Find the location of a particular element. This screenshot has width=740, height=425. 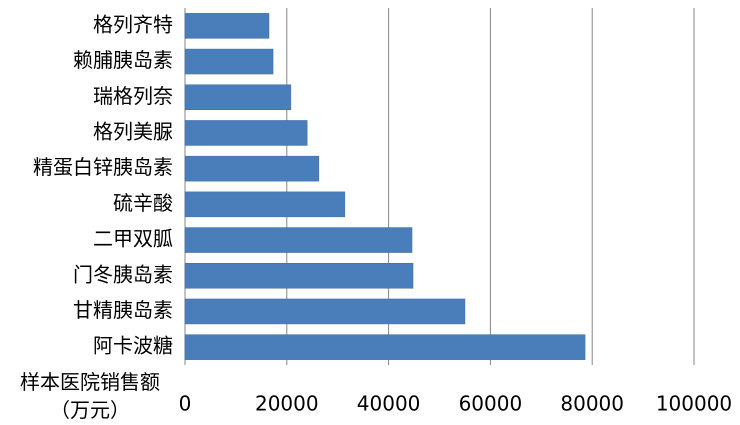

x-tick-label: 0 is located at coordinates (185, 404).